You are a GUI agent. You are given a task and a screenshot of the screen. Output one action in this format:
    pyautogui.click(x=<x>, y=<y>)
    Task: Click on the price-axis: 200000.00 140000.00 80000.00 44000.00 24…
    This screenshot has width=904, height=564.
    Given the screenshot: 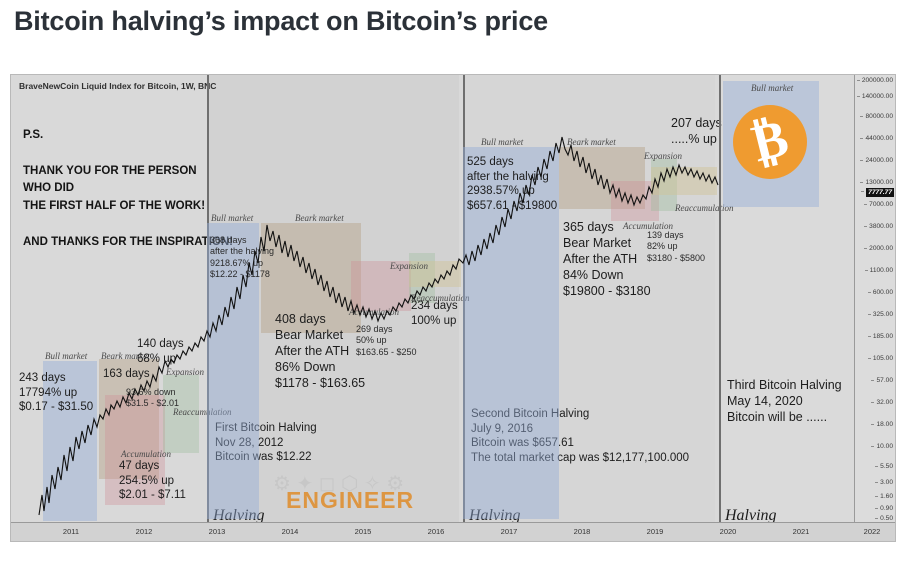 What is the action you would take?
    pyautogui.click(x=874, y=308)
    